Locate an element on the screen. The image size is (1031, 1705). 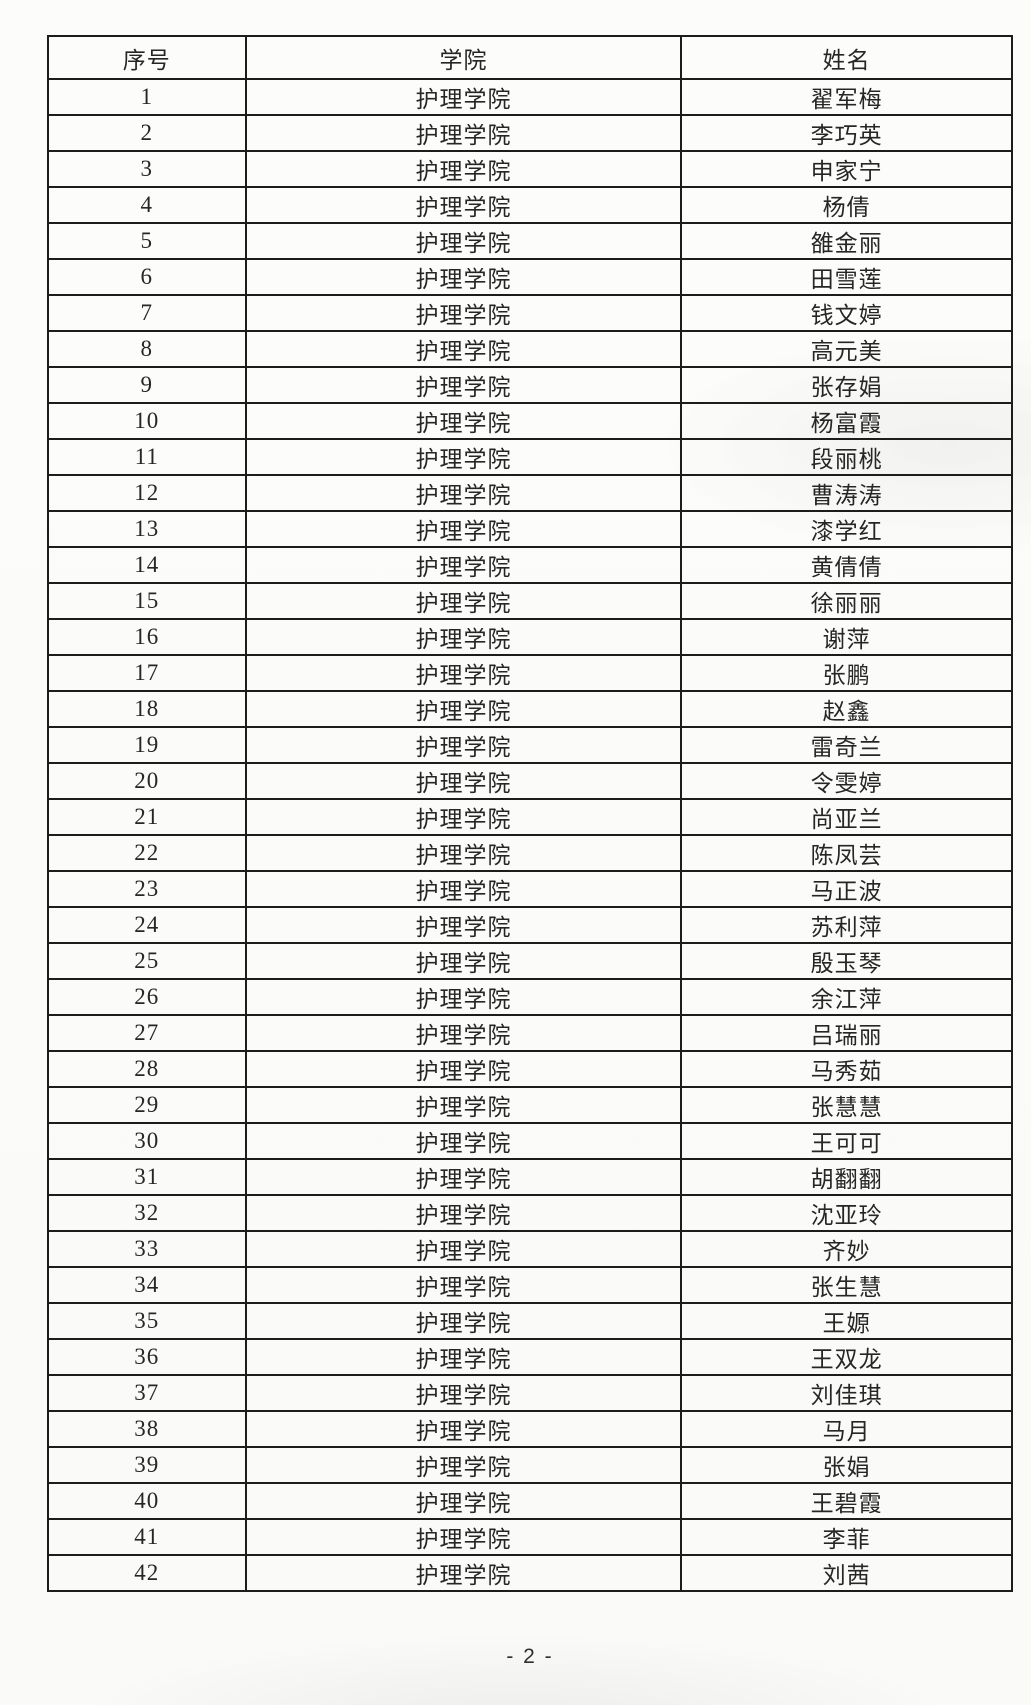
cell-no: 31 is located at coordinates (147, 1177).